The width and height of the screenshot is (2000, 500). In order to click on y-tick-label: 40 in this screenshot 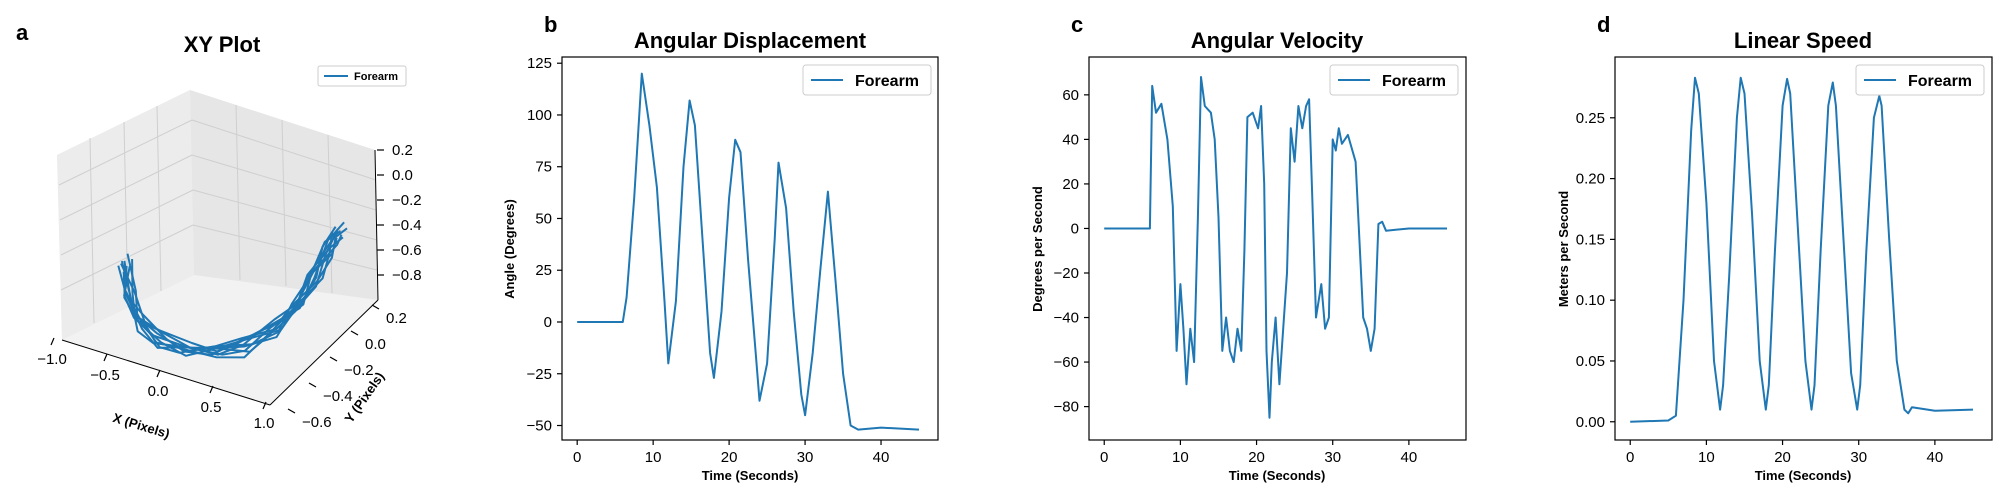, I will do `click(1070, 139)`.